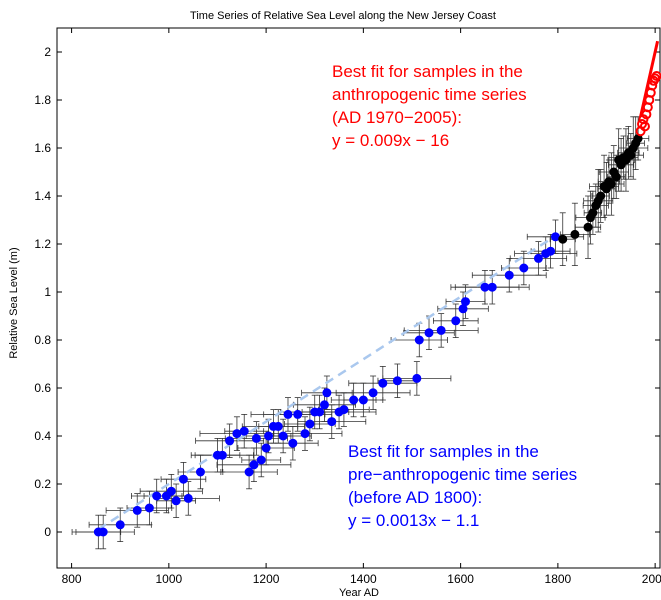 The width and height of the screenshot is (661, 600). Describe the element at coordinates (14, 302) in the screenshot. I see `y-axis-label: Relative Sea Level (m)` at that location.